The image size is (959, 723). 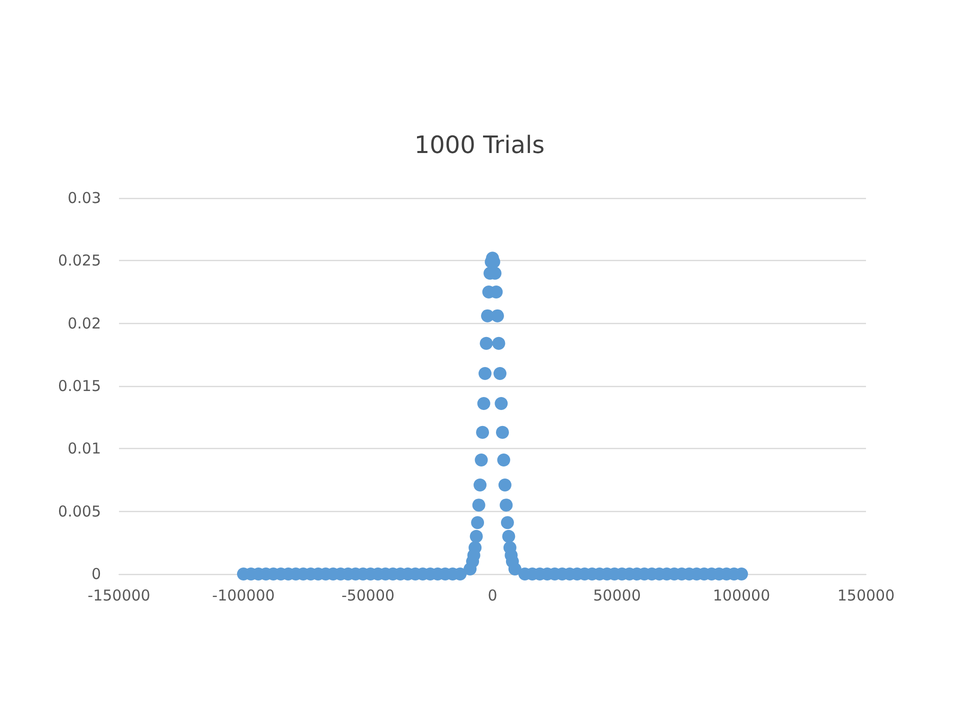 I want to click on x-tick-label: 150000, so click(x=866, y=595).